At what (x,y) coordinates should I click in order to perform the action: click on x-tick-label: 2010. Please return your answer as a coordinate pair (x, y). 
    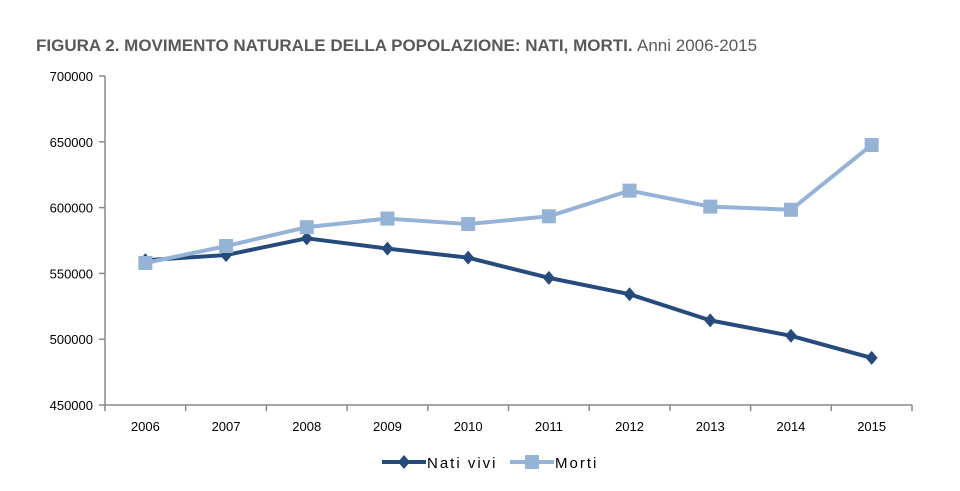
    Looking at the image, I should click on (468, 426).